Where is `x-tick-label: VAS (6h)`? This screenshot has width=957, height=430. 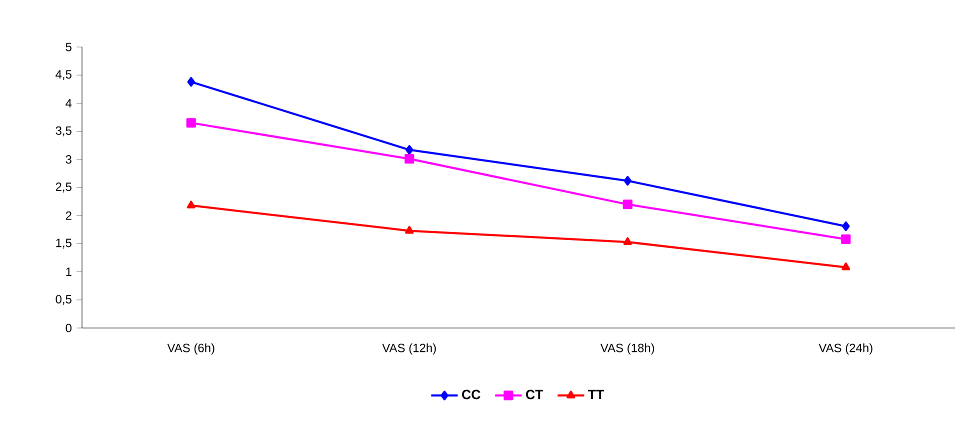 x-tick-label: VAS (6h) is located at coordinates (190, 349).